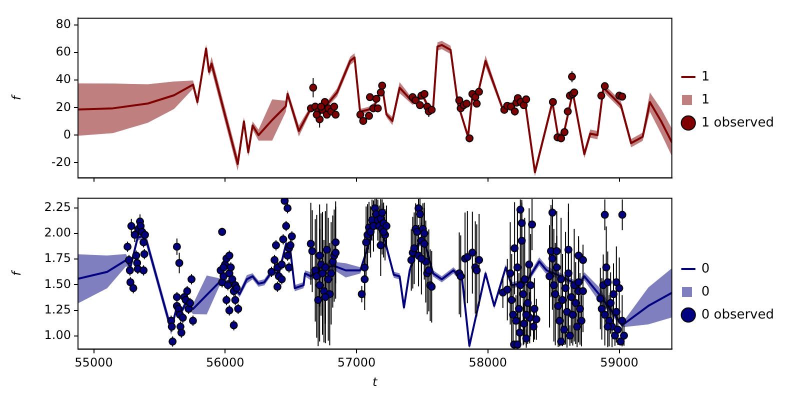 Image resolution: width=800 pixels, height=400 pixels. I want to click on x-tick-label: 57000, so click(356, 363).